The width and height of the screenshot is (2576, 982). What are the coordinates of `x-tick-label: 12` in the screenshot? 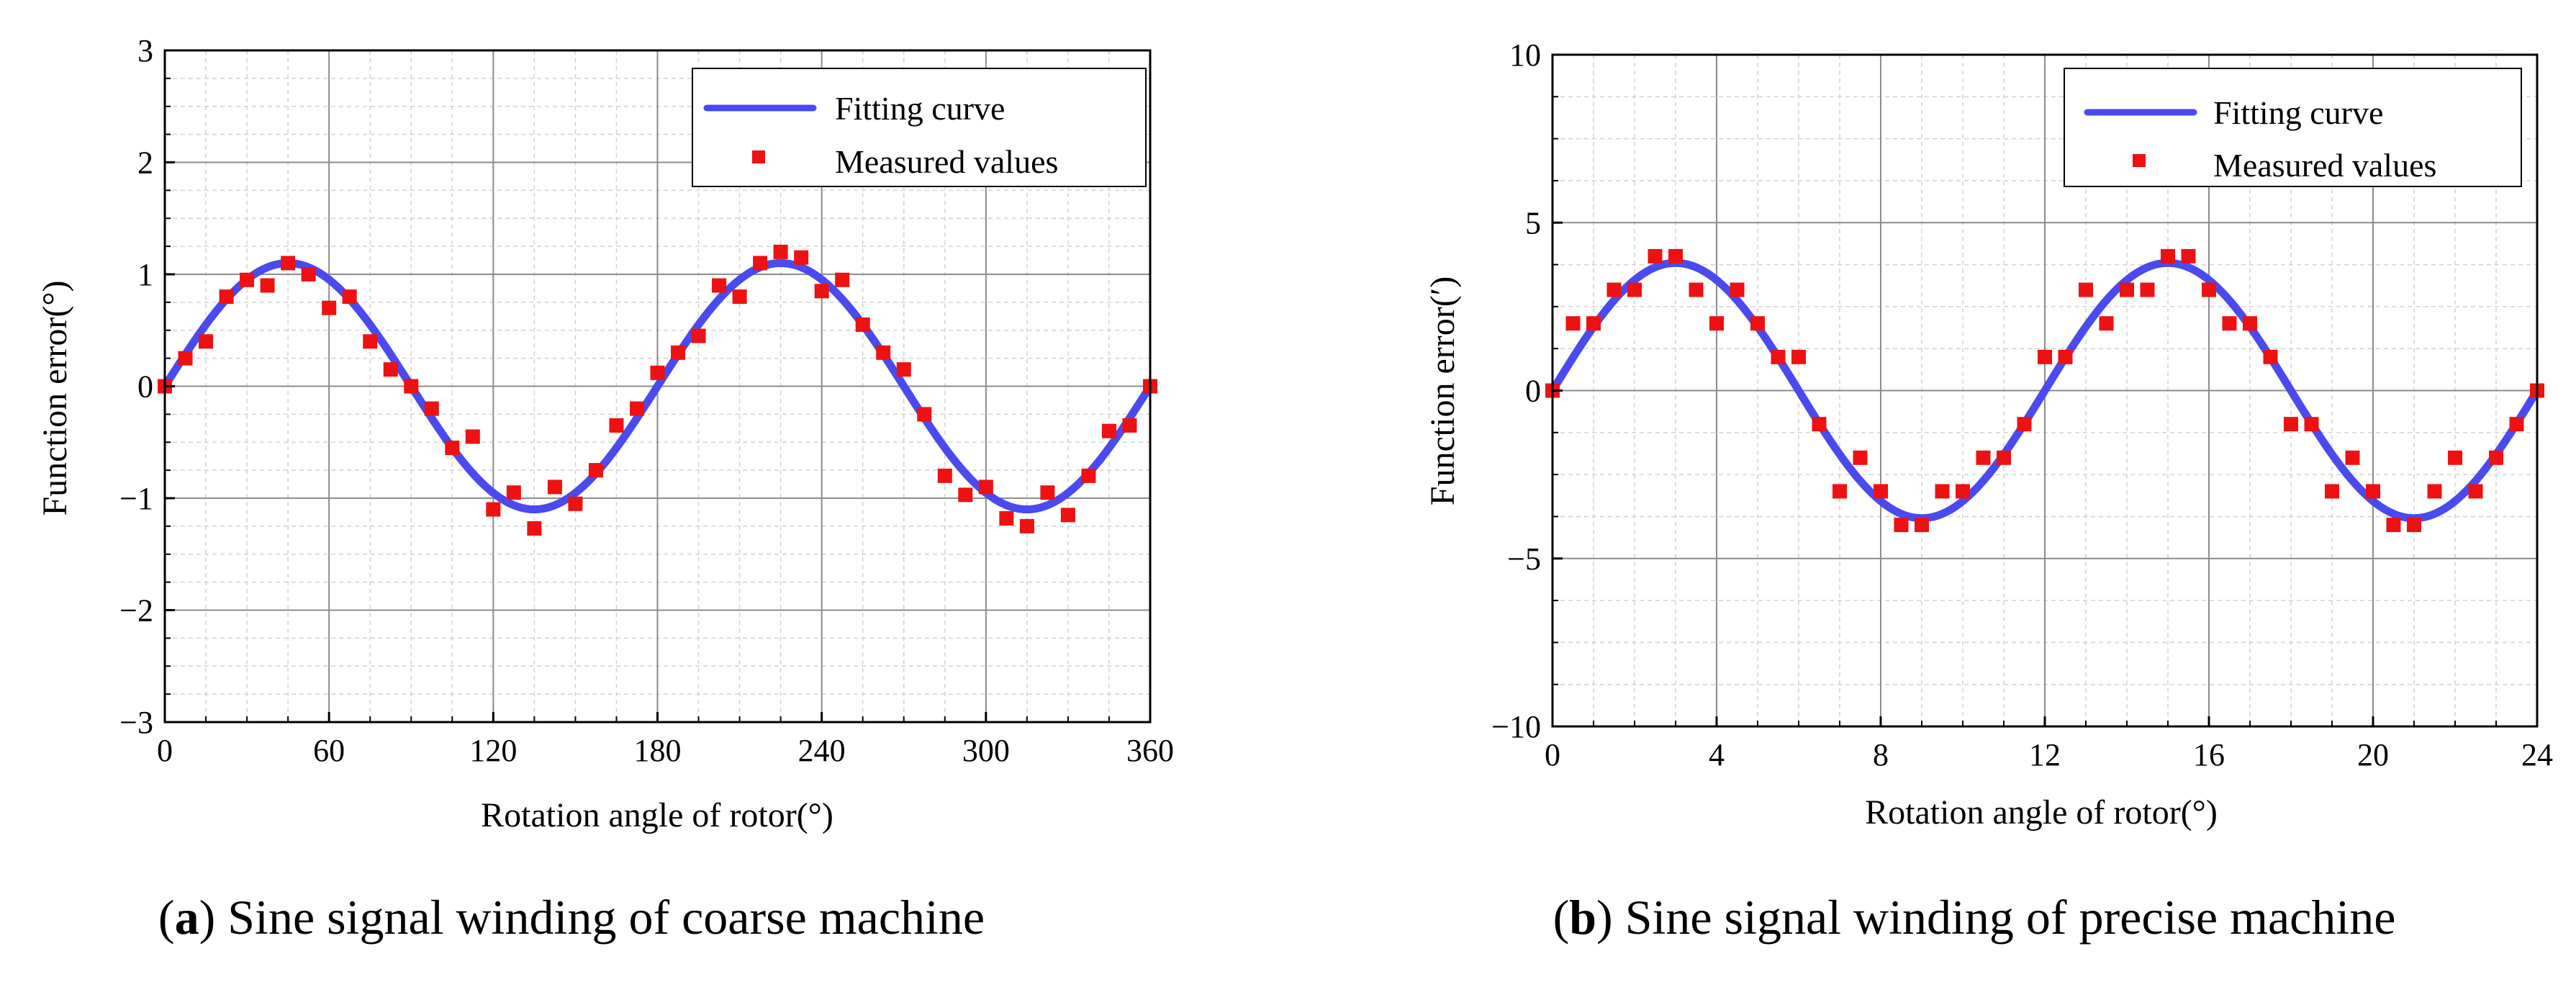 It's located at (2045, 754).